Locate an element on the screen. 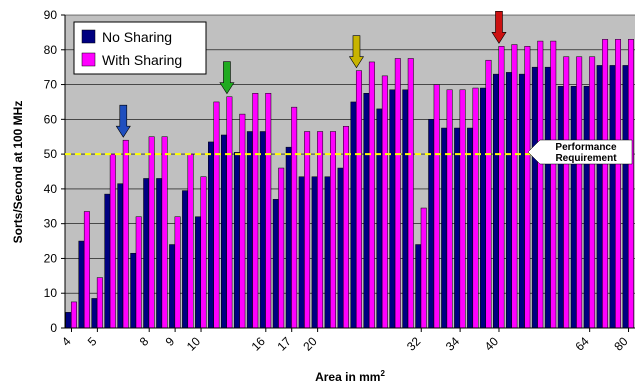 Image resolution: width=640 pixels, height=385 pixels. callout-line-2: Requirement is located at coordinates (586, 158).